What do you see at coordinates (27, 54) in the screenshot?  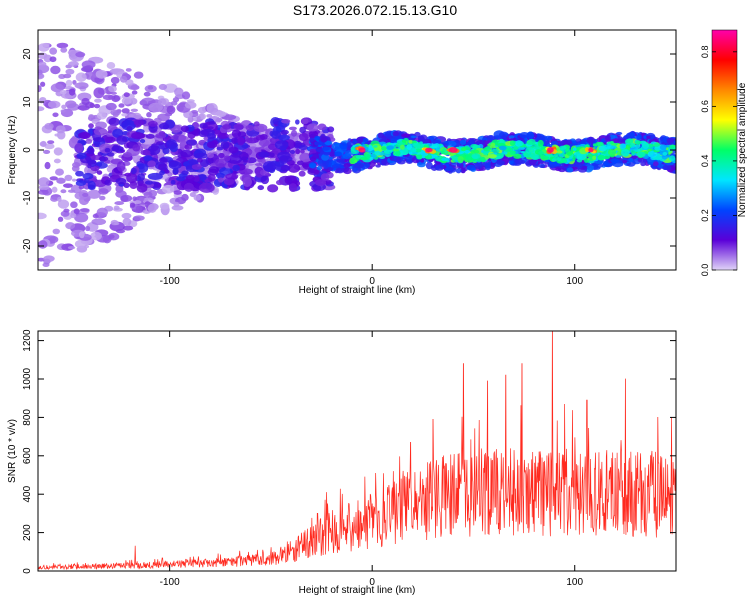 I see `spectrogram-y-tick-label: 20` at bounding box center [27, 54].